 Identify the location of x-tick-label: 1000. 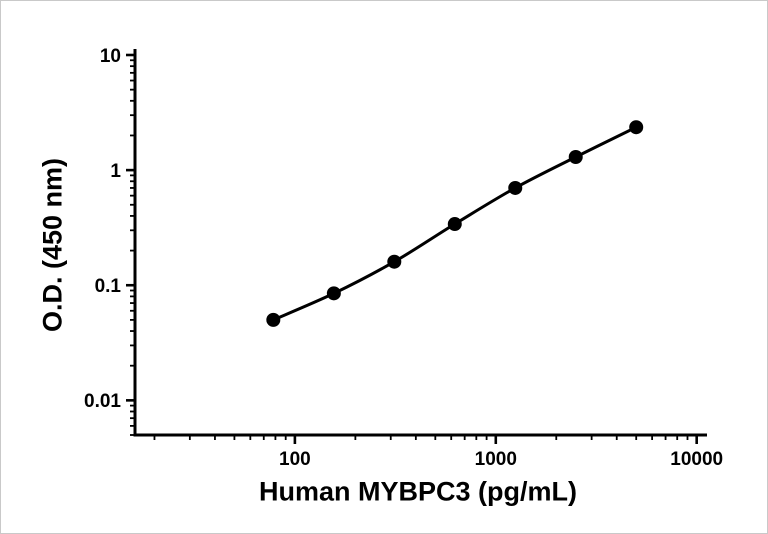
(496, 459).